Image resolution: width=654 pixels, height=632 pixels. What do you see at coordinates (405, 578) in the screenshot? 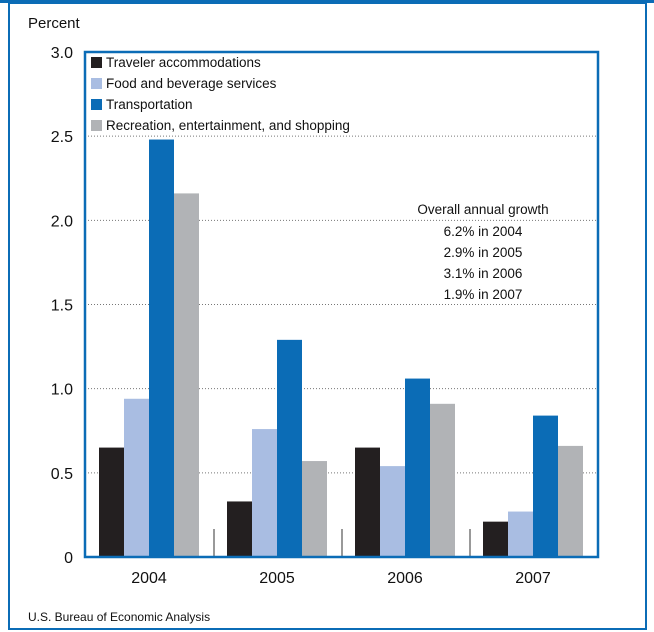
I see `x-category-label: 2006` at bounding box center [405, 578].